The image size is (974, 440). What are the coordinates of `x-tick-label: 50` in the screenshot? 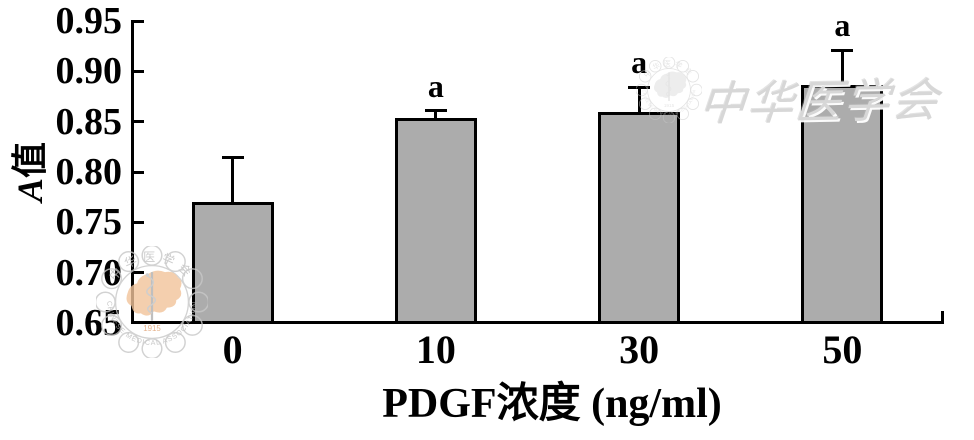 It's located at (842, 349).